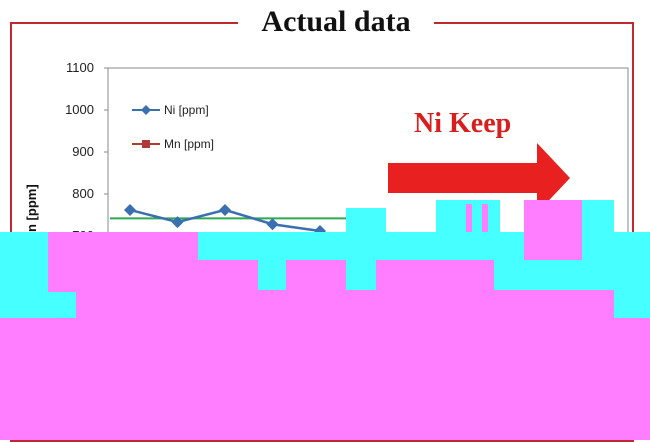 This screenshot has height=442, width=650. What do you see at coordinates (31, 208) in the screenshot?
I see `y-axis-label: n [ppm]` at bounding box center [31, 208].